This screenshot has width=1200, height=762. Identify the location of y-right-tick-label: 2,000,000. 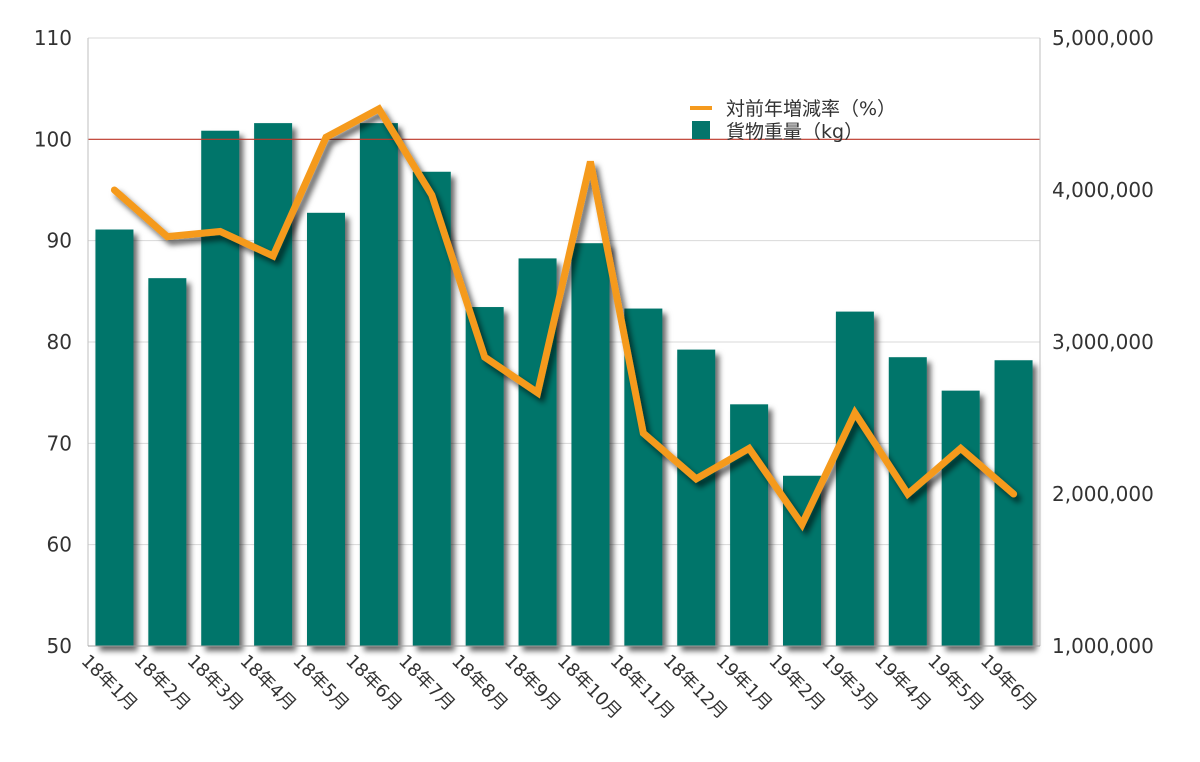
(1103, 494).